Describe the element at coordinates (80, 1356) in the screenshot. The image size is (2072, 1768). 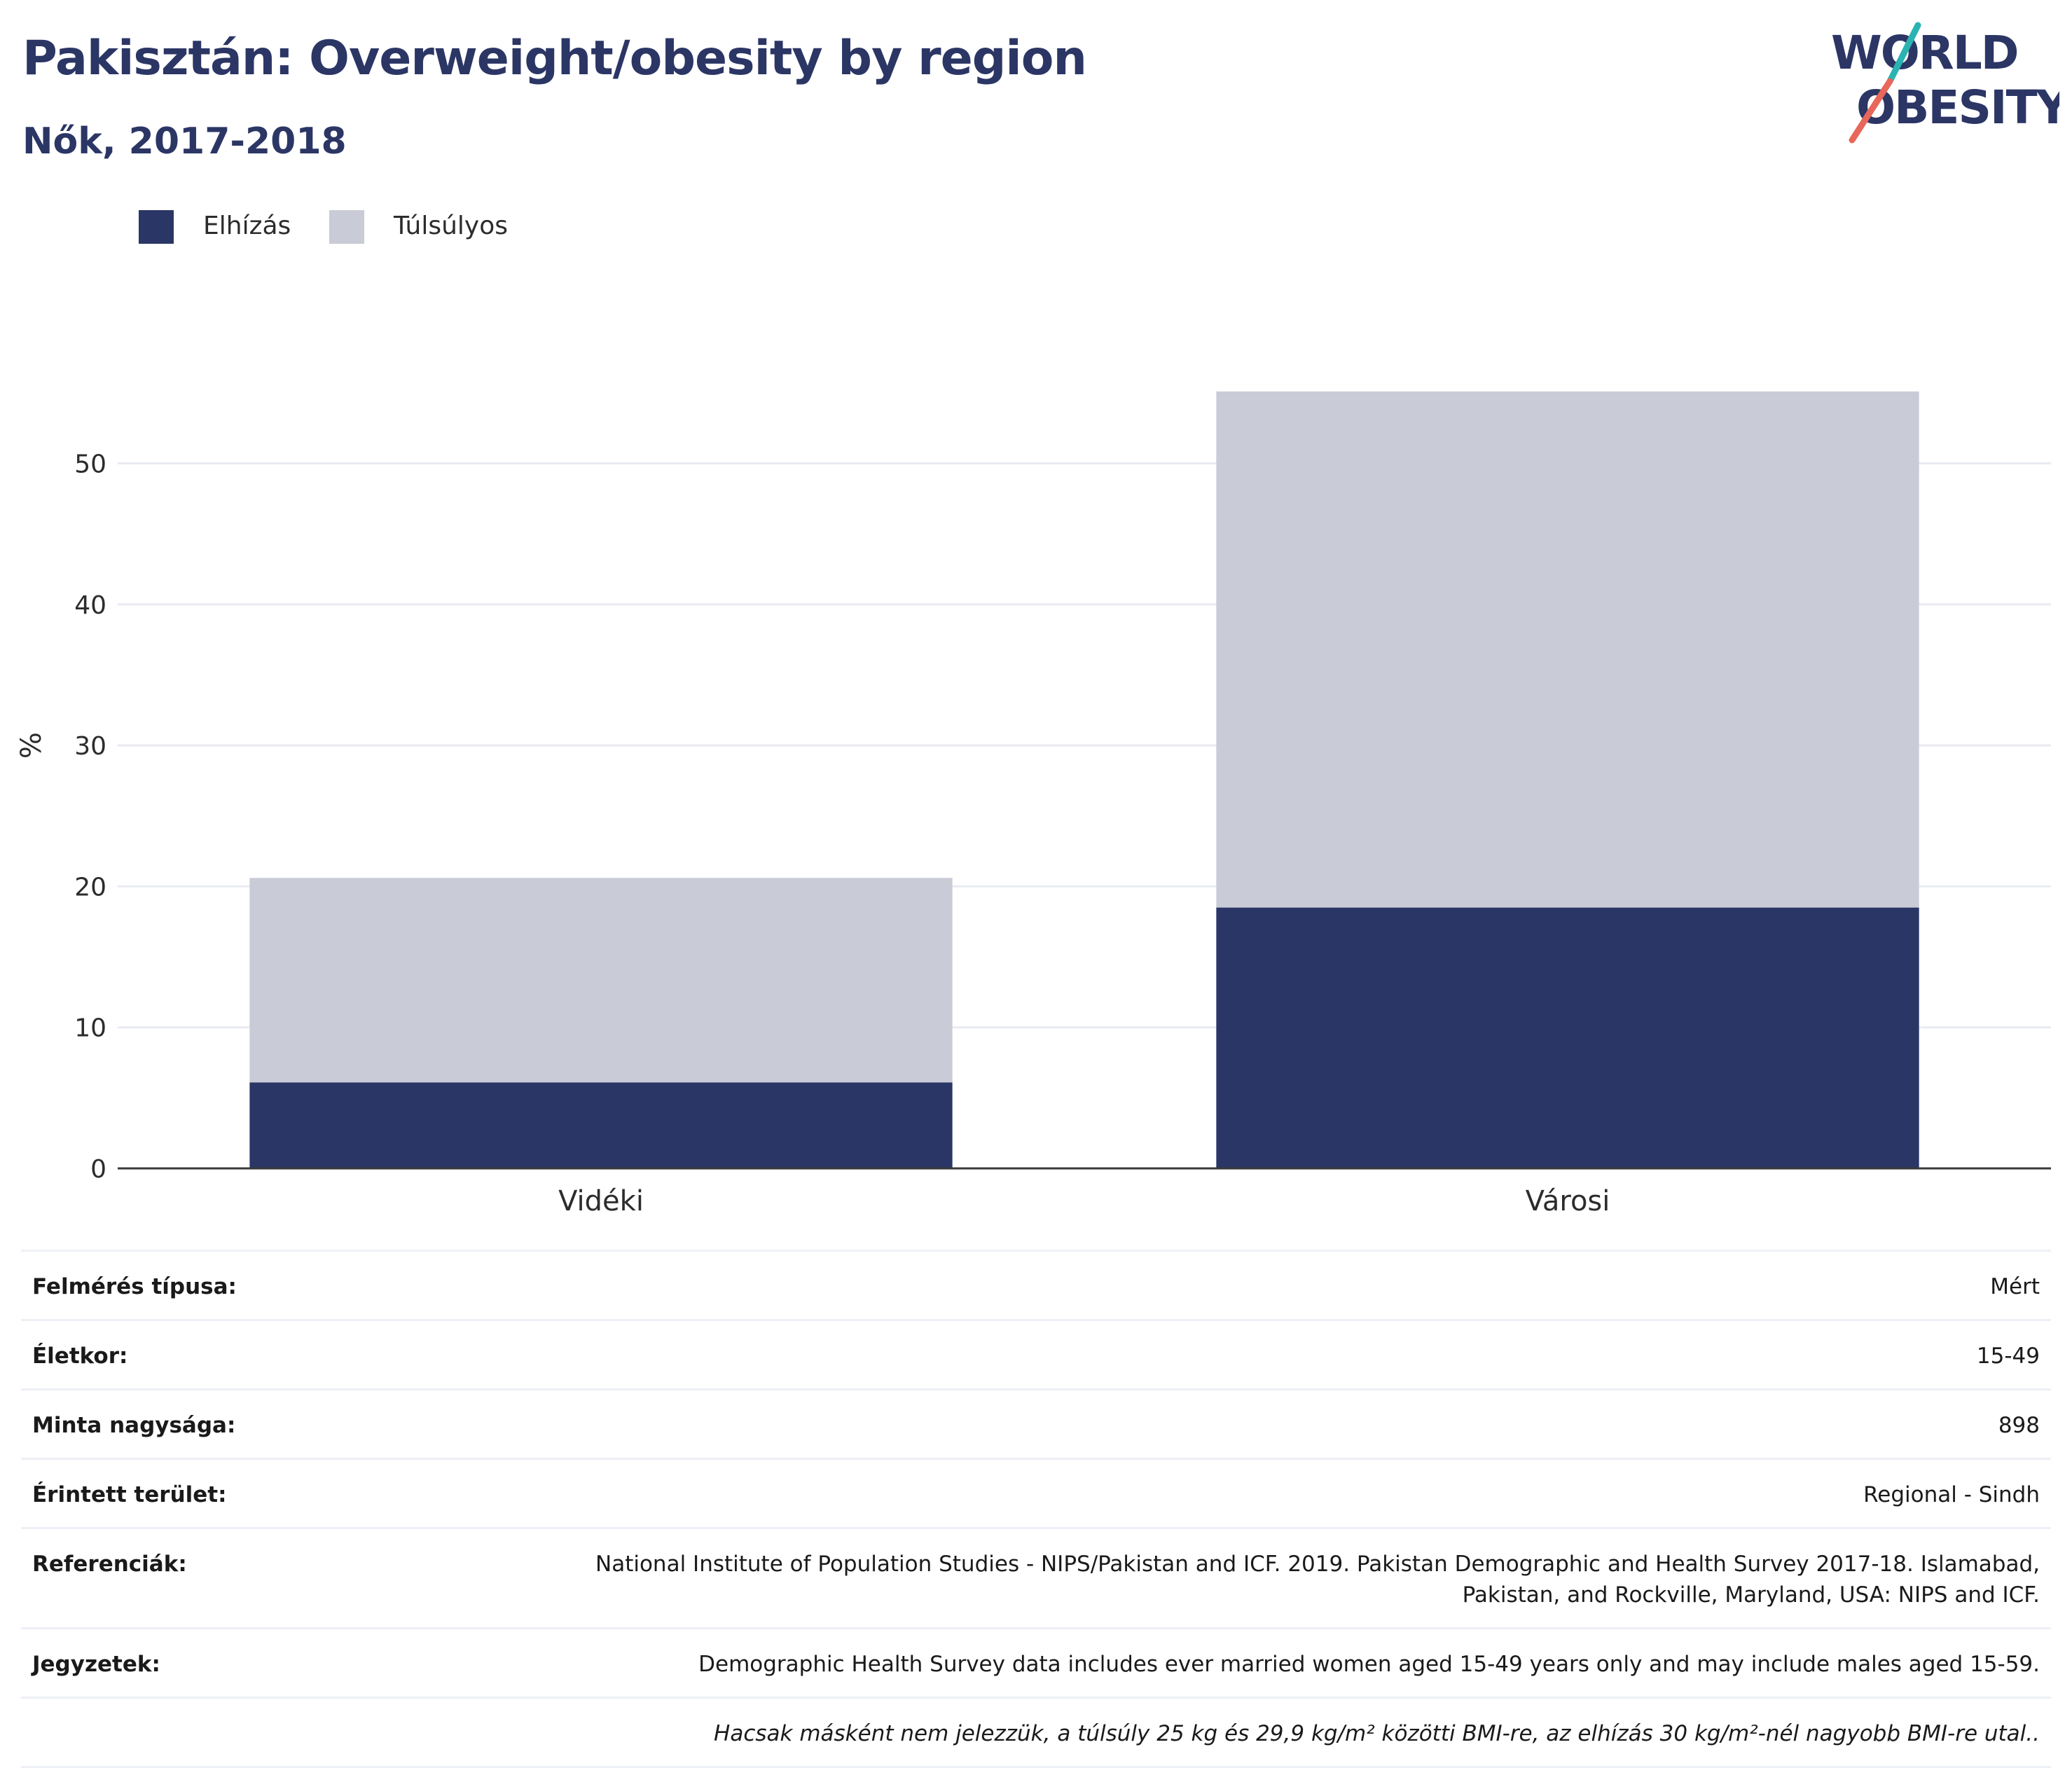
I see `info-key: Életkor:` at that location.